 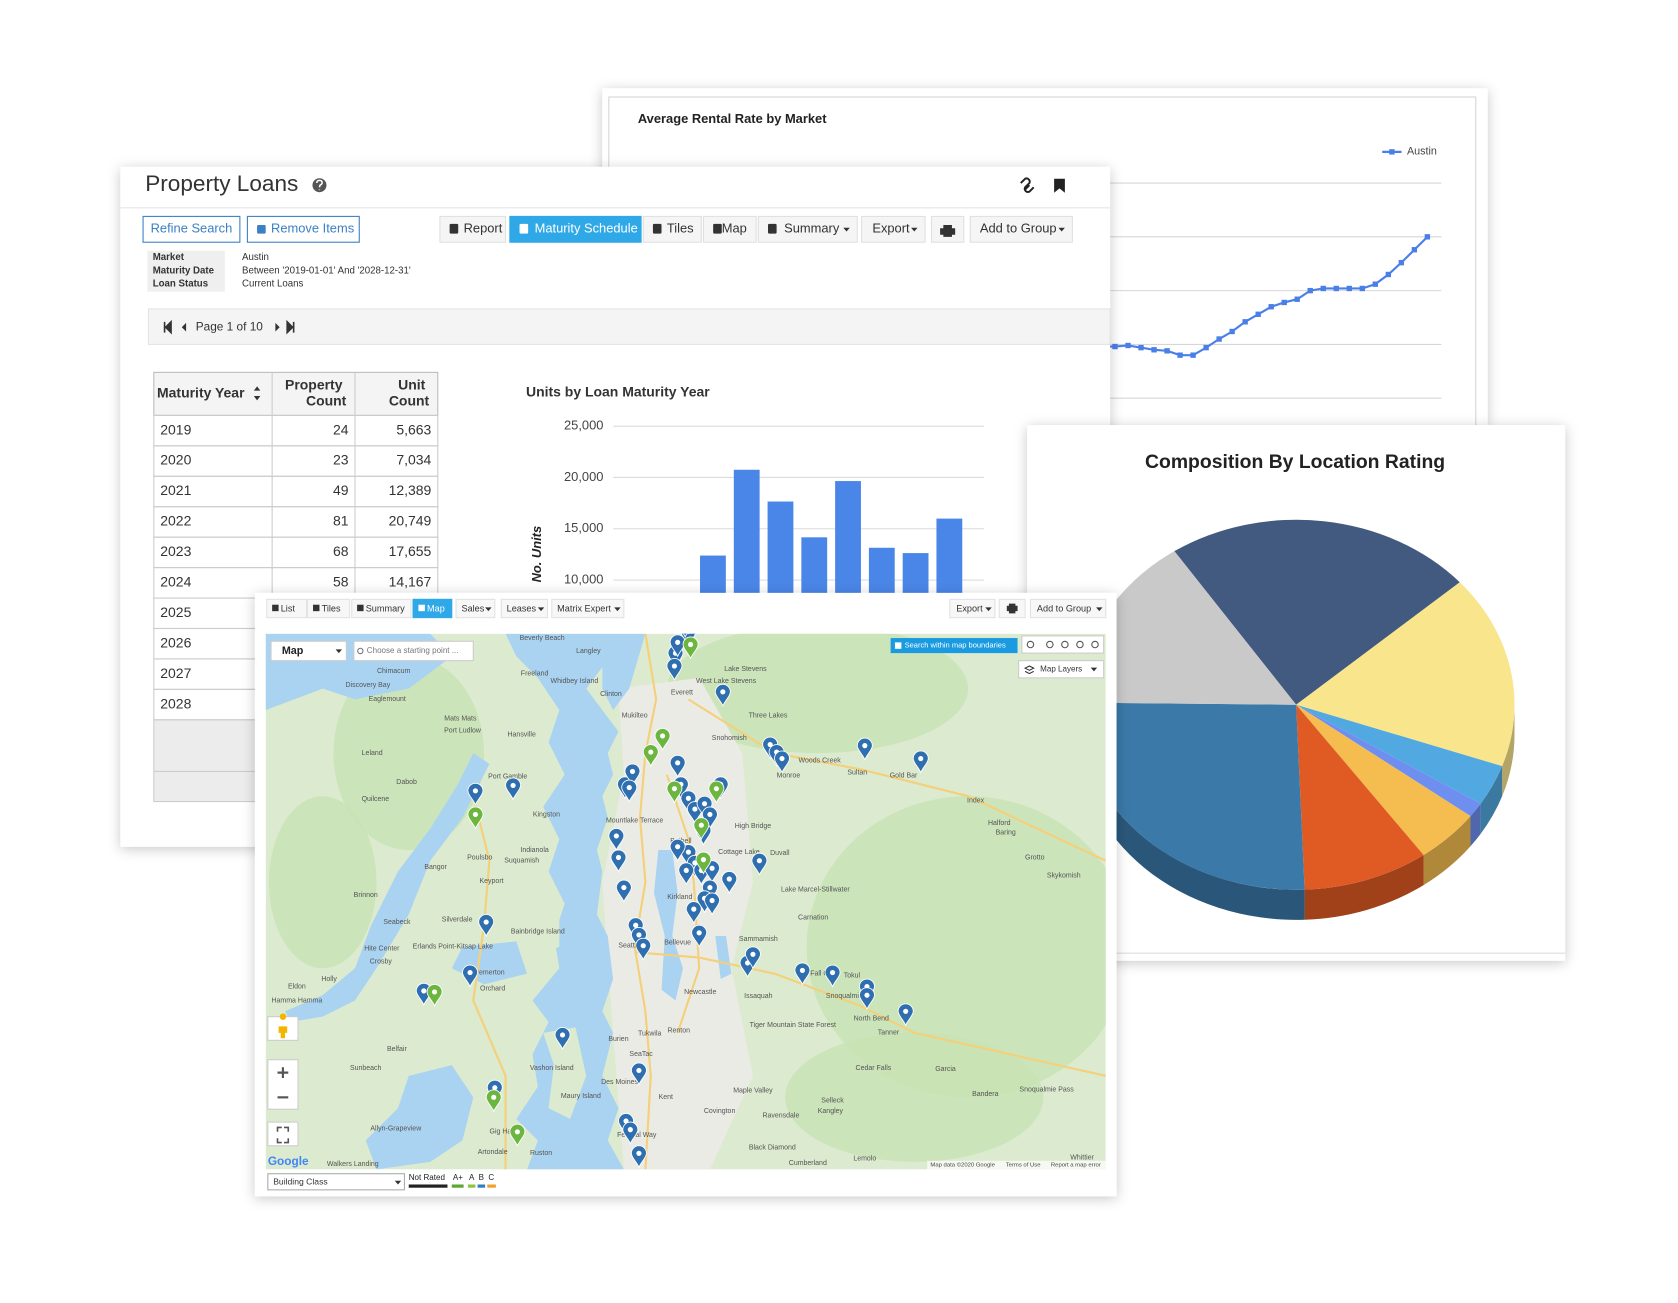 What do you see at coordinates (1059, 185) in the screenshot?
I see `bookmark-icon` at bounding box center [1059, 185].